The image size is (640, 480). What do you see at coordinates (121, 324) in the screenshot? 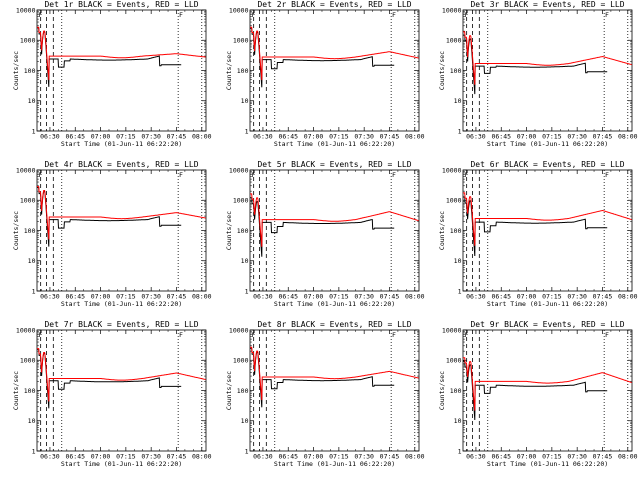
I see `panel-title: Det 7r BLACK = Events, RED = LLD` at bounding box center [121, 324].